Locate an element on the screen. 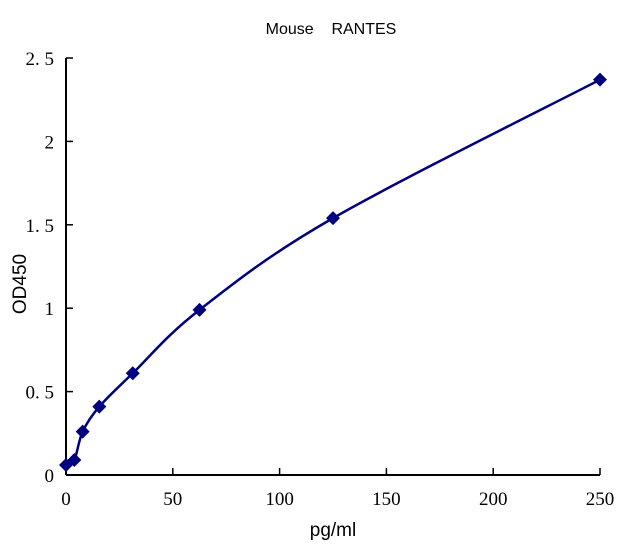  x-tick-label: 250 is located at coordinates (600, 499).